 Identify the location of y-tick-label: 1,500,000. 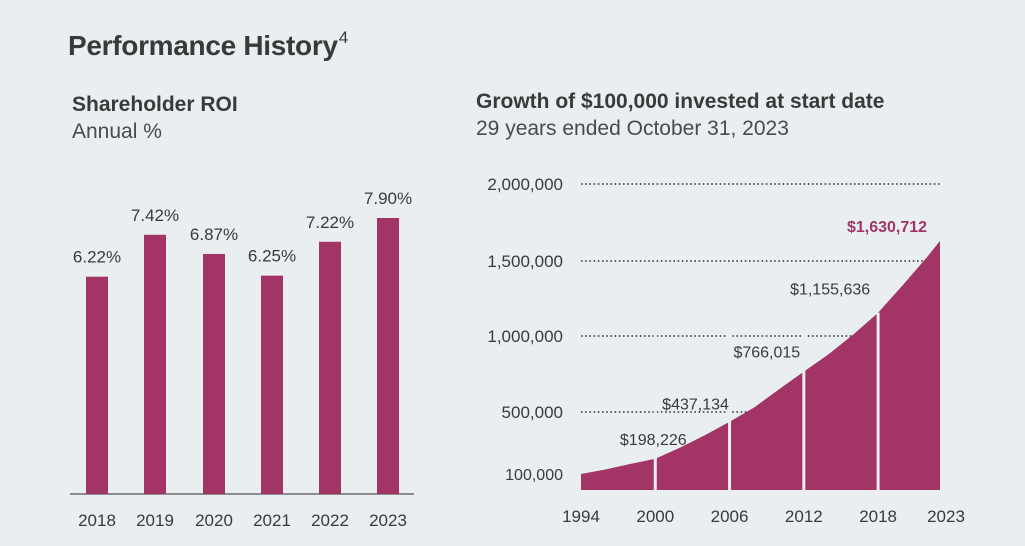
(525, 261).